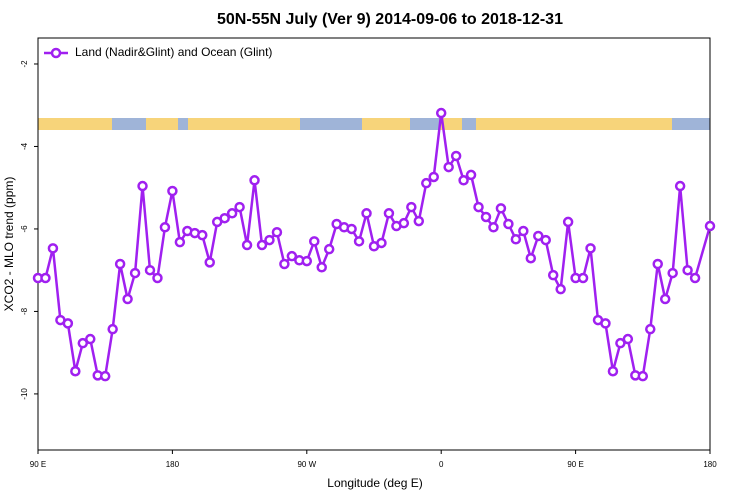 The height and width of the screenshot is (500, 750). Describe the element at coordinates (24, 311) in the screenshot. I see `y-tick-label: -8` at that location.